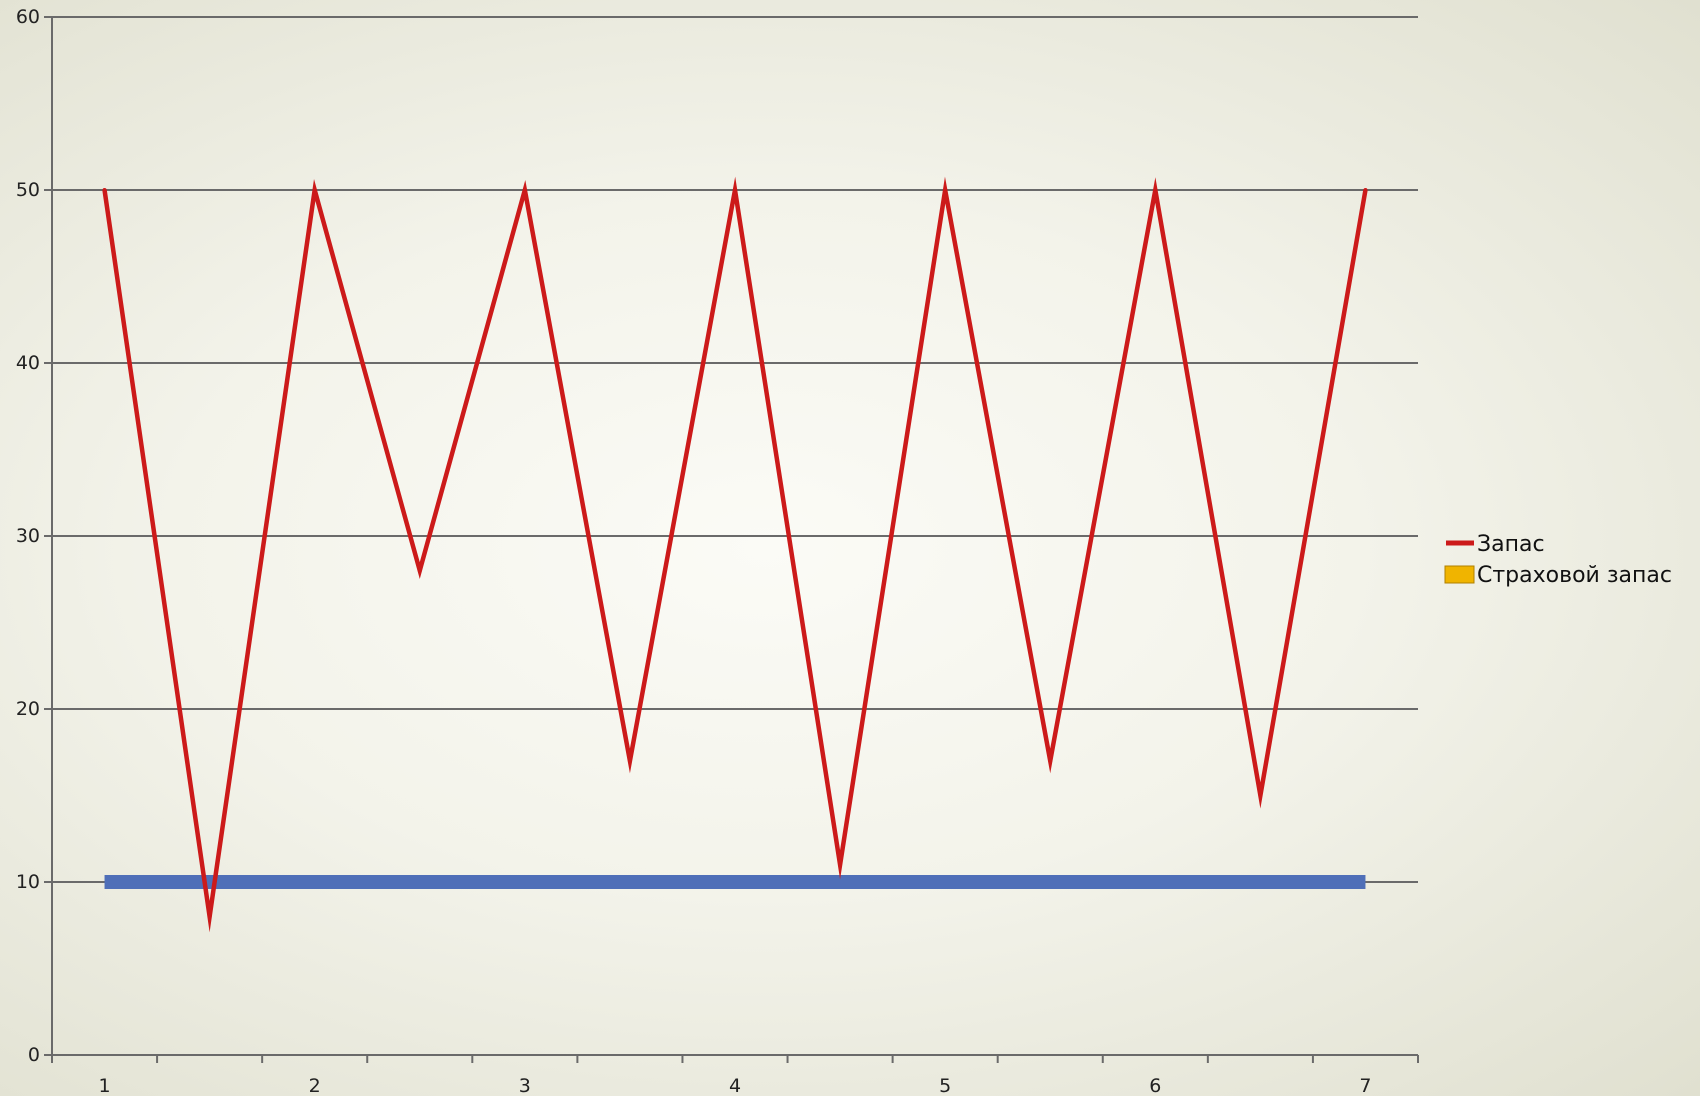 Image resolution: width=1700 pixels, height=1096 pixels. I want to click on x-tick-label: 1, so click(104, 1085).